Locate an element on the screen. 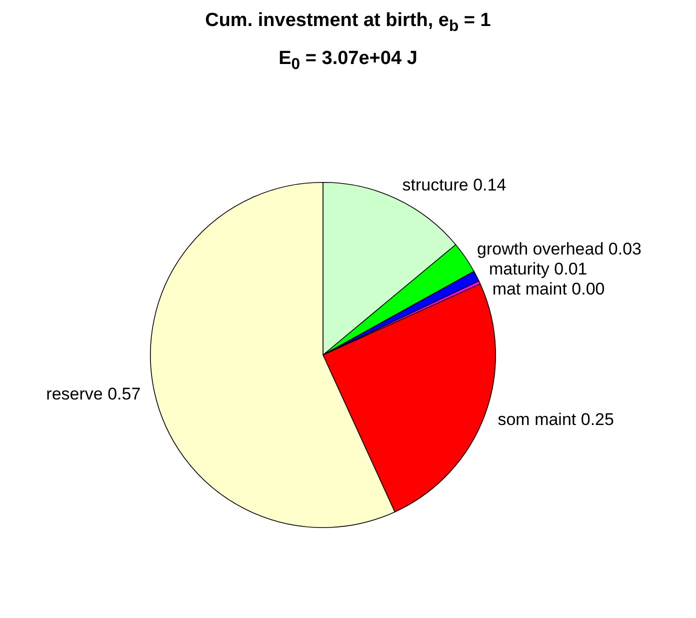 The image size is (696, 618). slice-label: growth overhead 0.03 is located at coordinates (559, 248).